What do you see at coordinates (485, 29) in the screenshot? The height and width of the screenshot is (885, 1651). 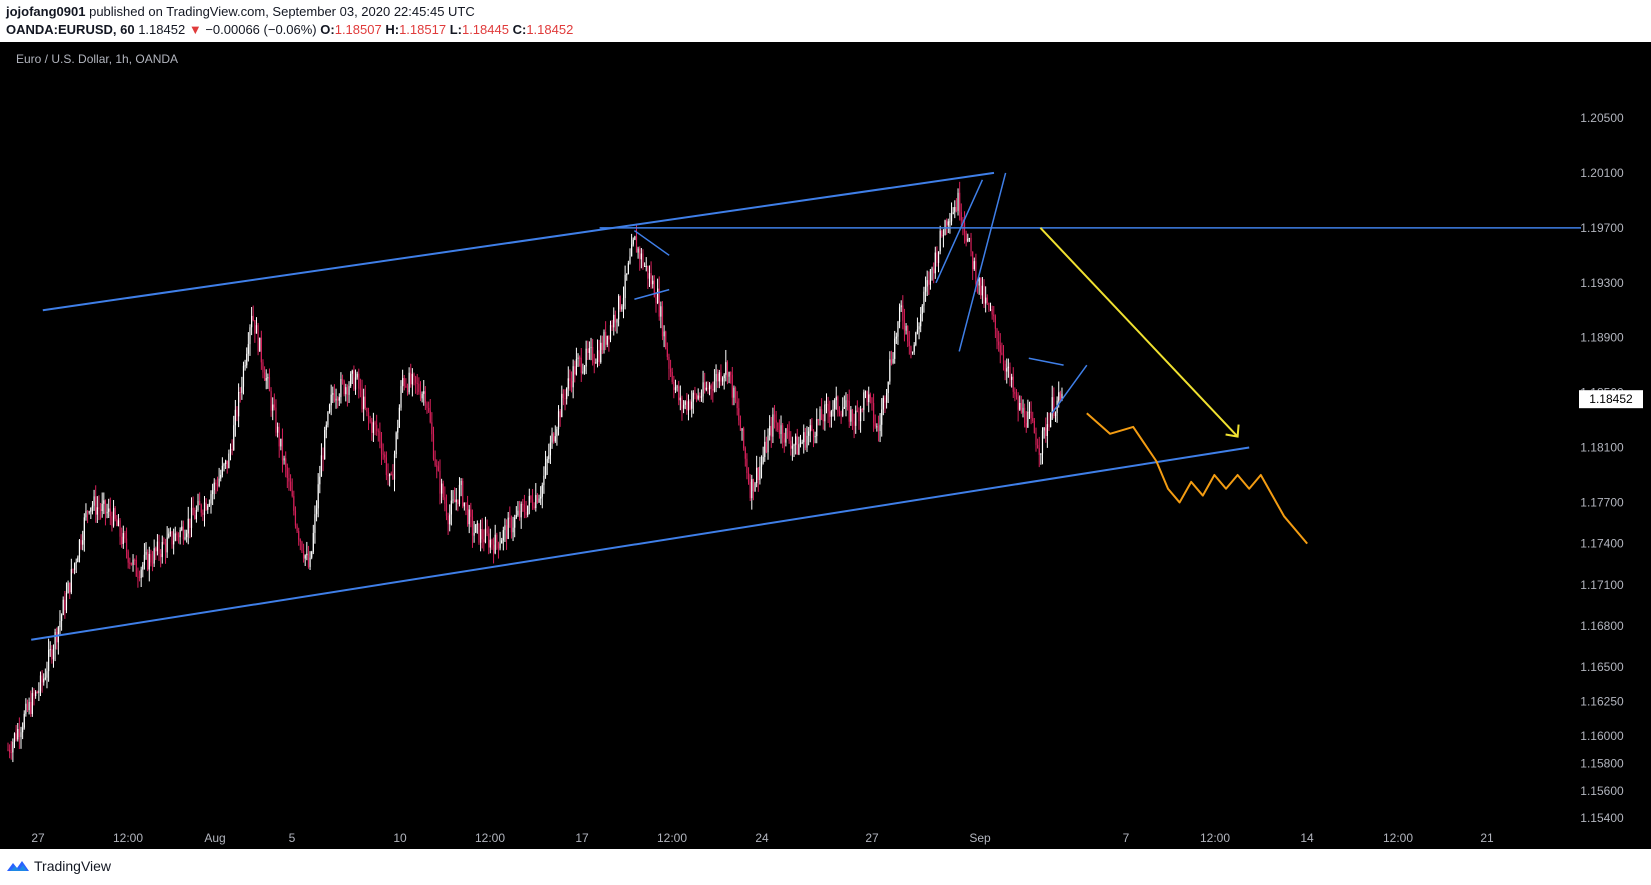 I see `low-value: 1.18445` at bounding box center [485, 29].